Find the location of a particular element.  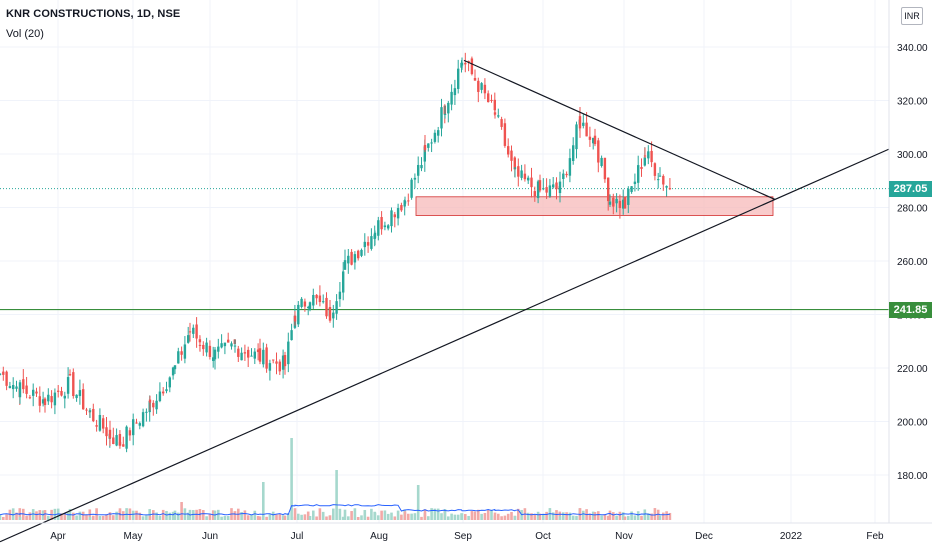

time-tick-label: Jun is located at coordinates (210, 536).